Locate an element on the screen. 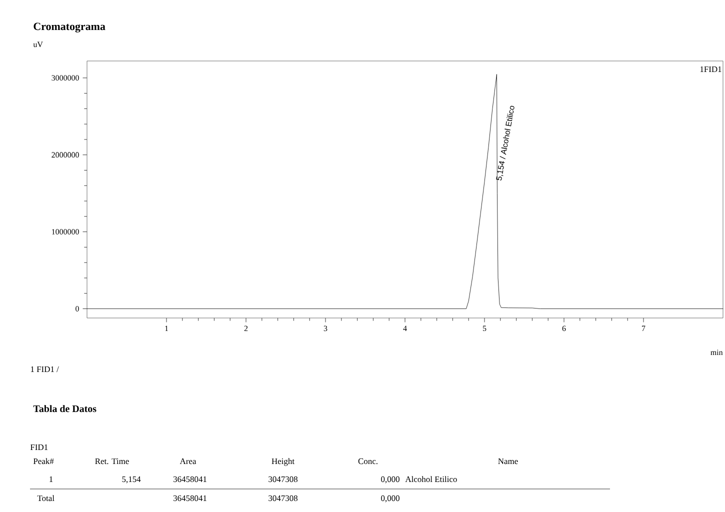  text: Total is located at coordinates (45, 498).